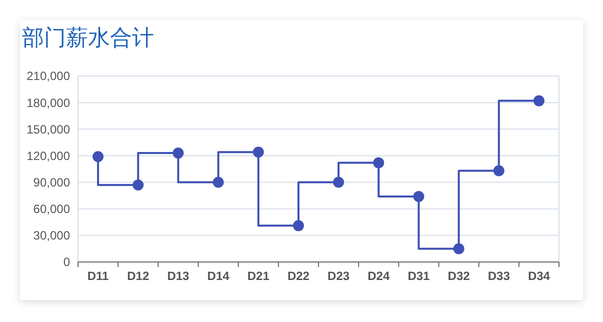 This screenshot has height=322, width=603. I want to click on x-tick-label: D21, so click(258, 276).